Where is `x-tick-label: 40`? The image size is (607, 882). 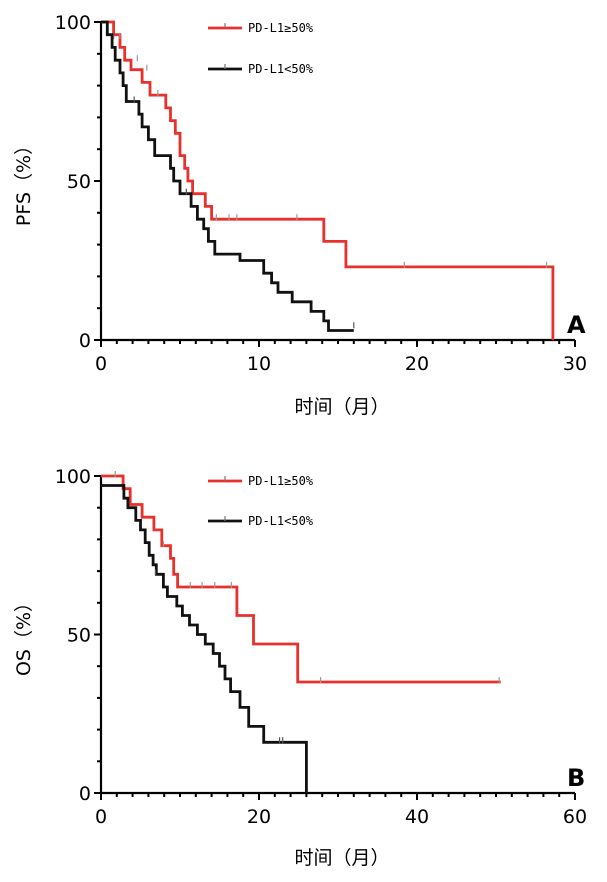
x-tick-label: 40 is located at coordinates (417, 817).